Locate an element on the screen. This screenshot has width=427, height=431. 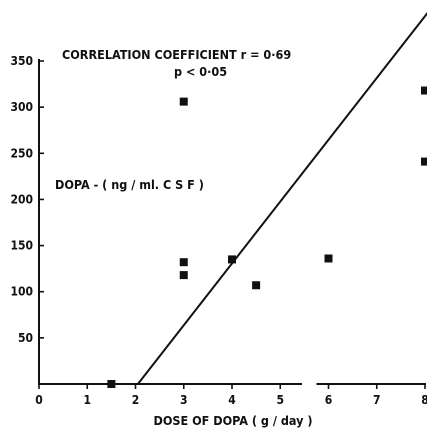
x-tick-label: 5 is located at coordinates (280, 400).